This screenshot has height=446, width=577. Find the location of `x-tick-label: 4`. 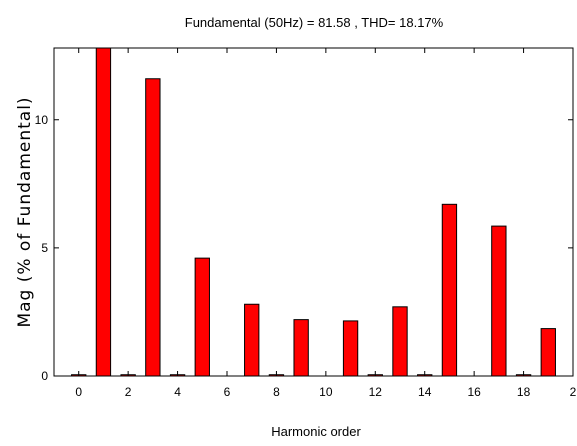

x-tick-label: 4 is located at coordinates (177, 392).